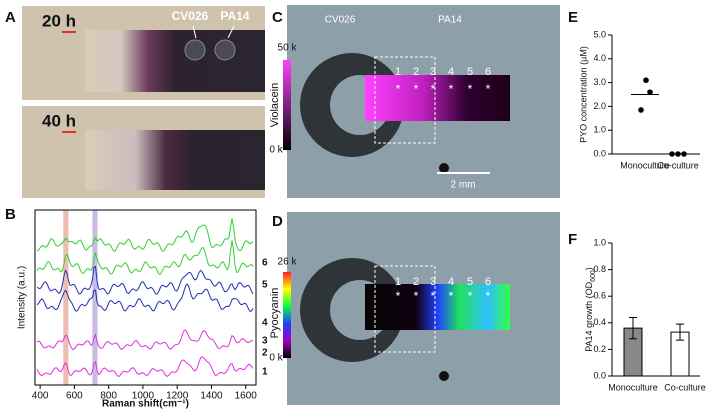 The height and width of the screenshot is (414, 707). Describe the element at coordinates (143, 396) in the screenshot. I see `x-tick-label: 1000` at that location.